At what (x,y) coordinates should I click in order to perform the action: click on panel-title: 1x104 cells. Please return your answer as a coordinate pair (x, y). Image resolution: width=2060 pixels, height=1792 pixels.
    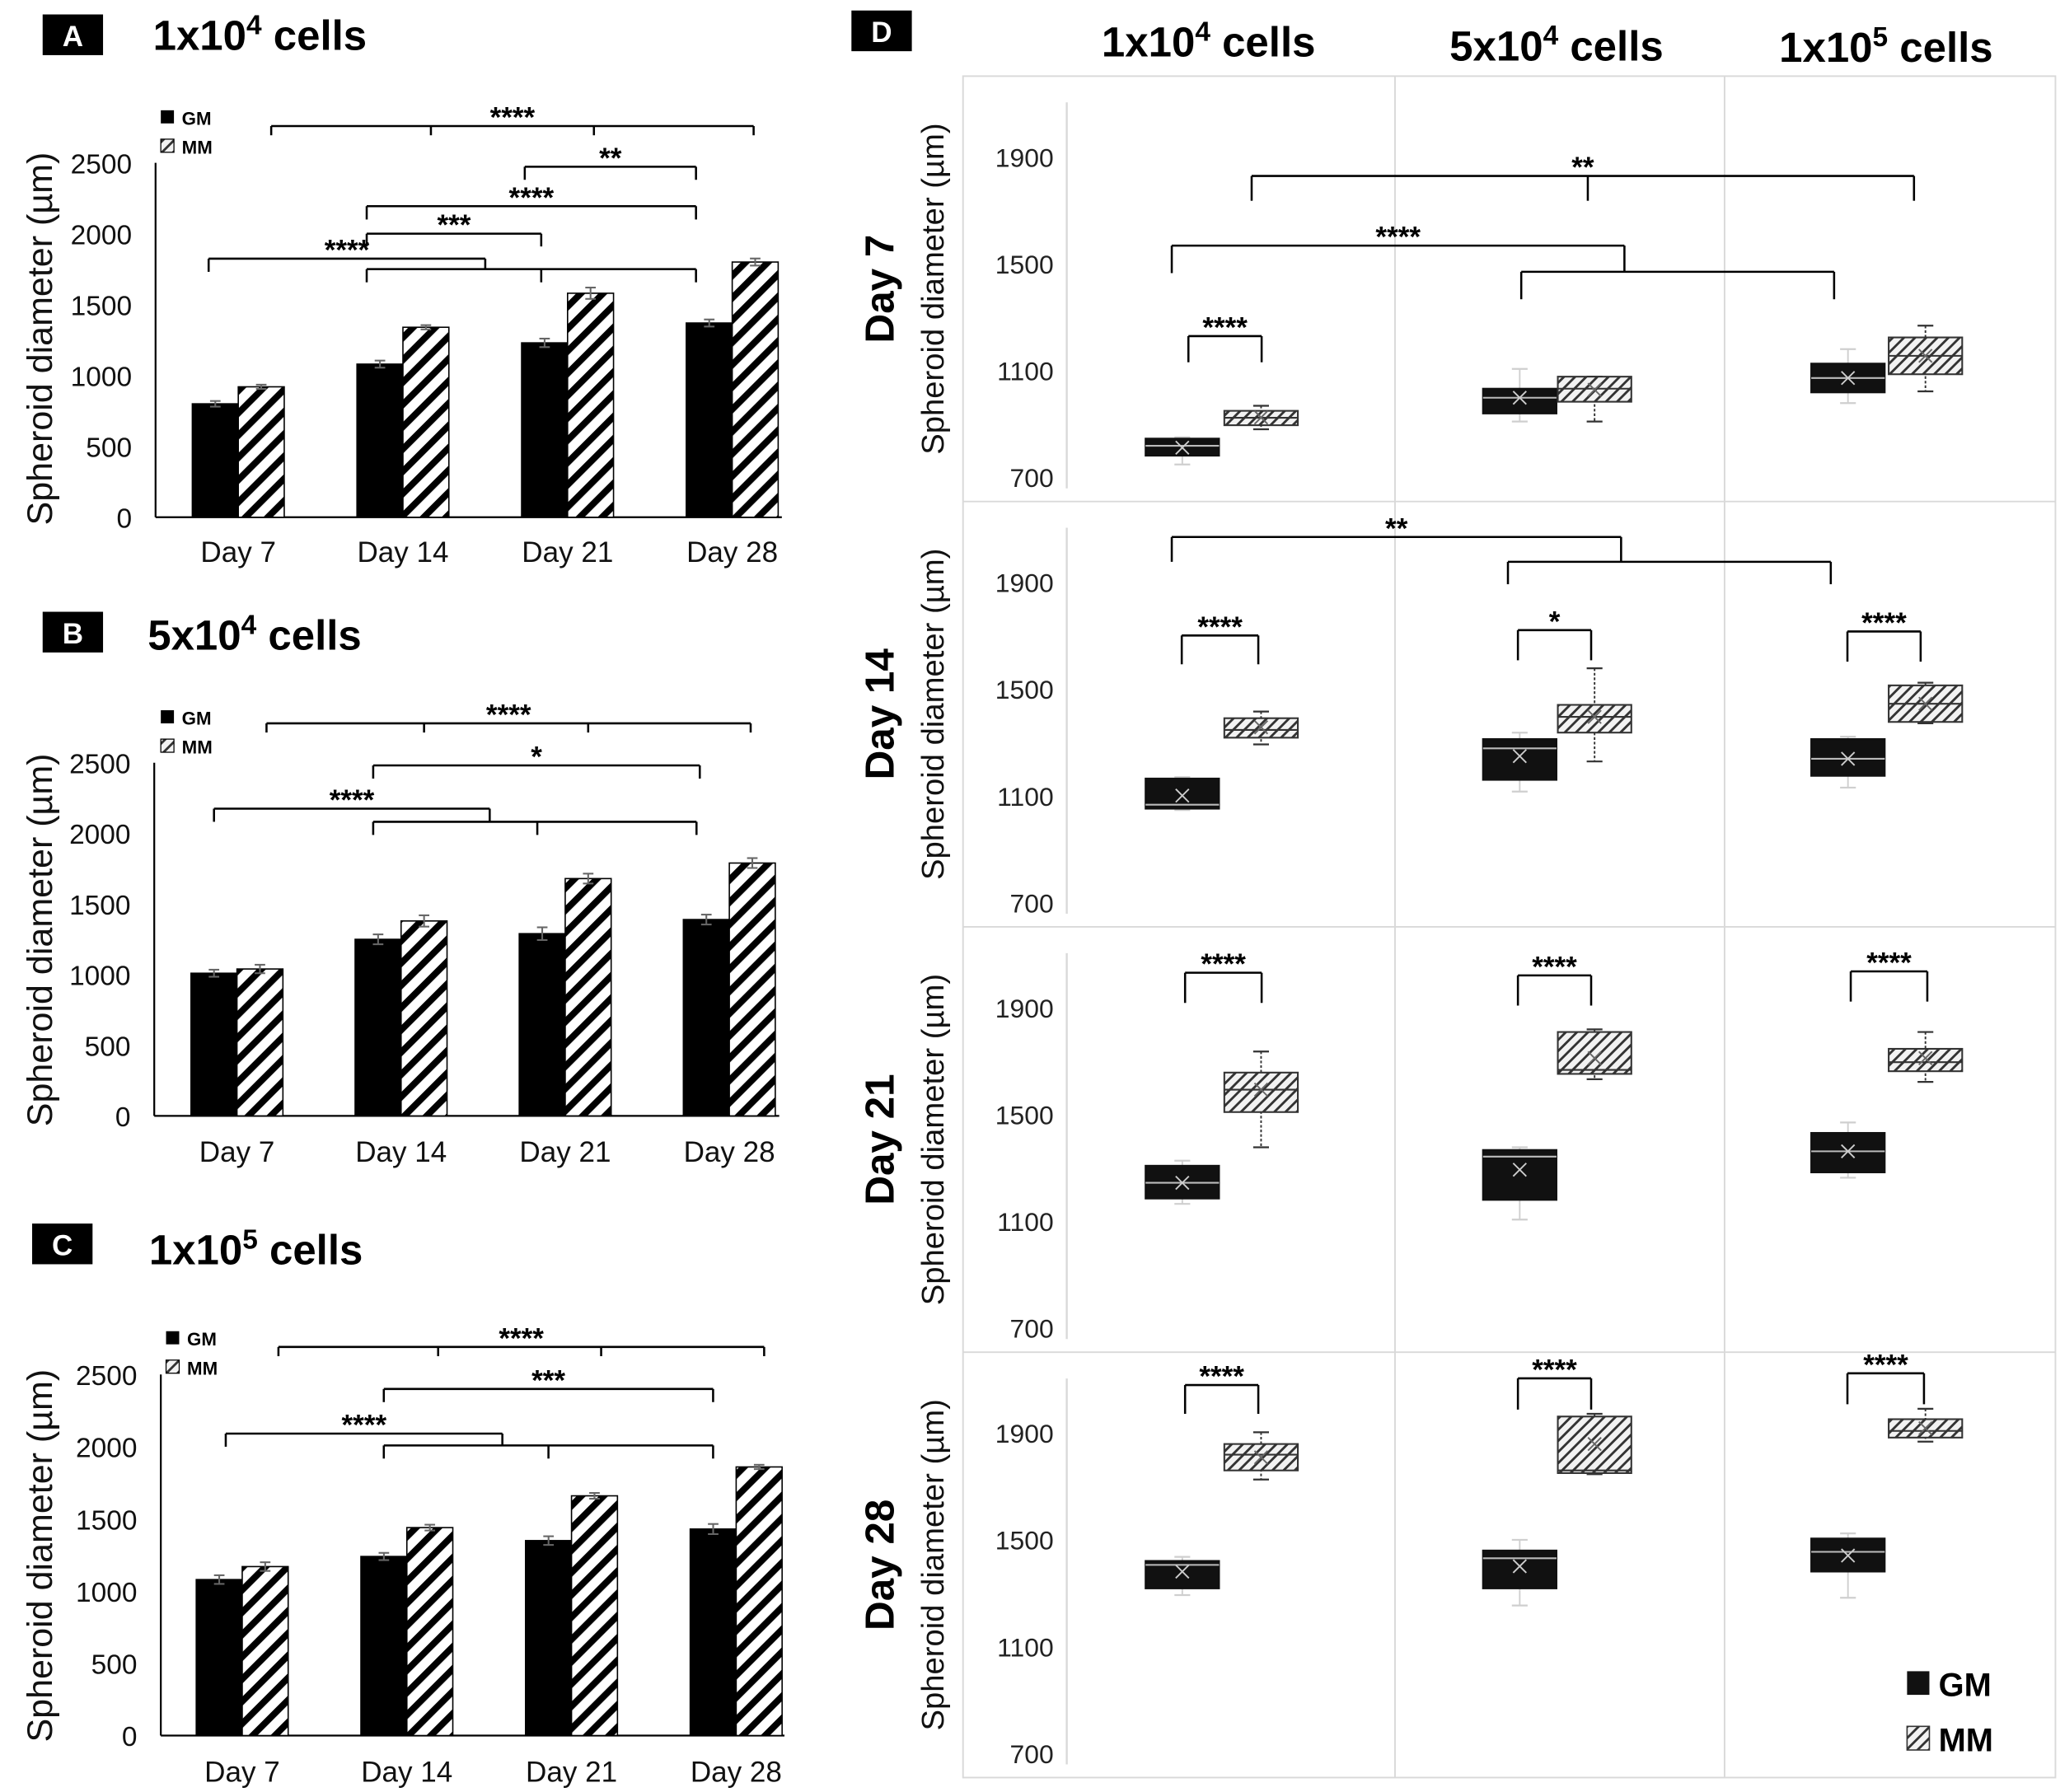
    Looking at the image, I should click on (260, 34).